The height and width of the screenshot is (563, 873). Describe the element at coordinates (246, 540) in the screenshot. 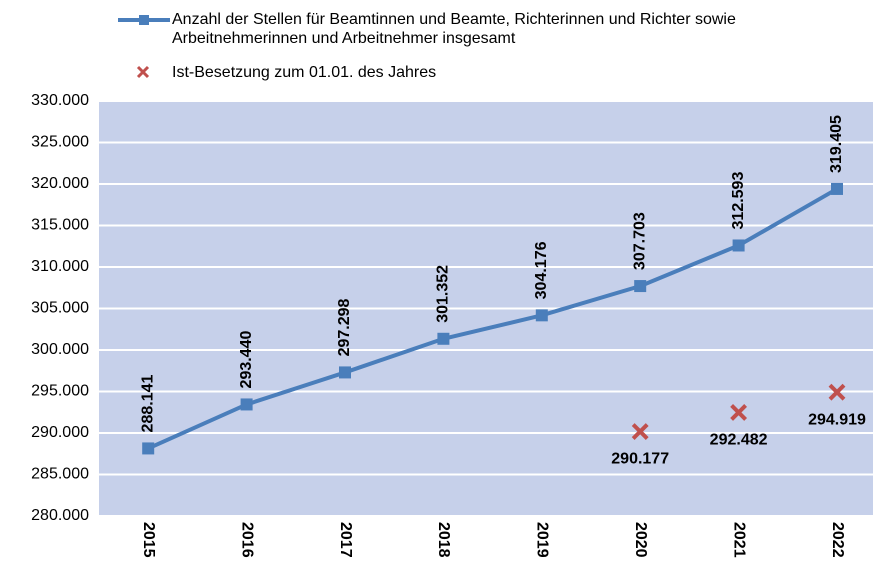

I see `x-tick-label: 2016` at that location.